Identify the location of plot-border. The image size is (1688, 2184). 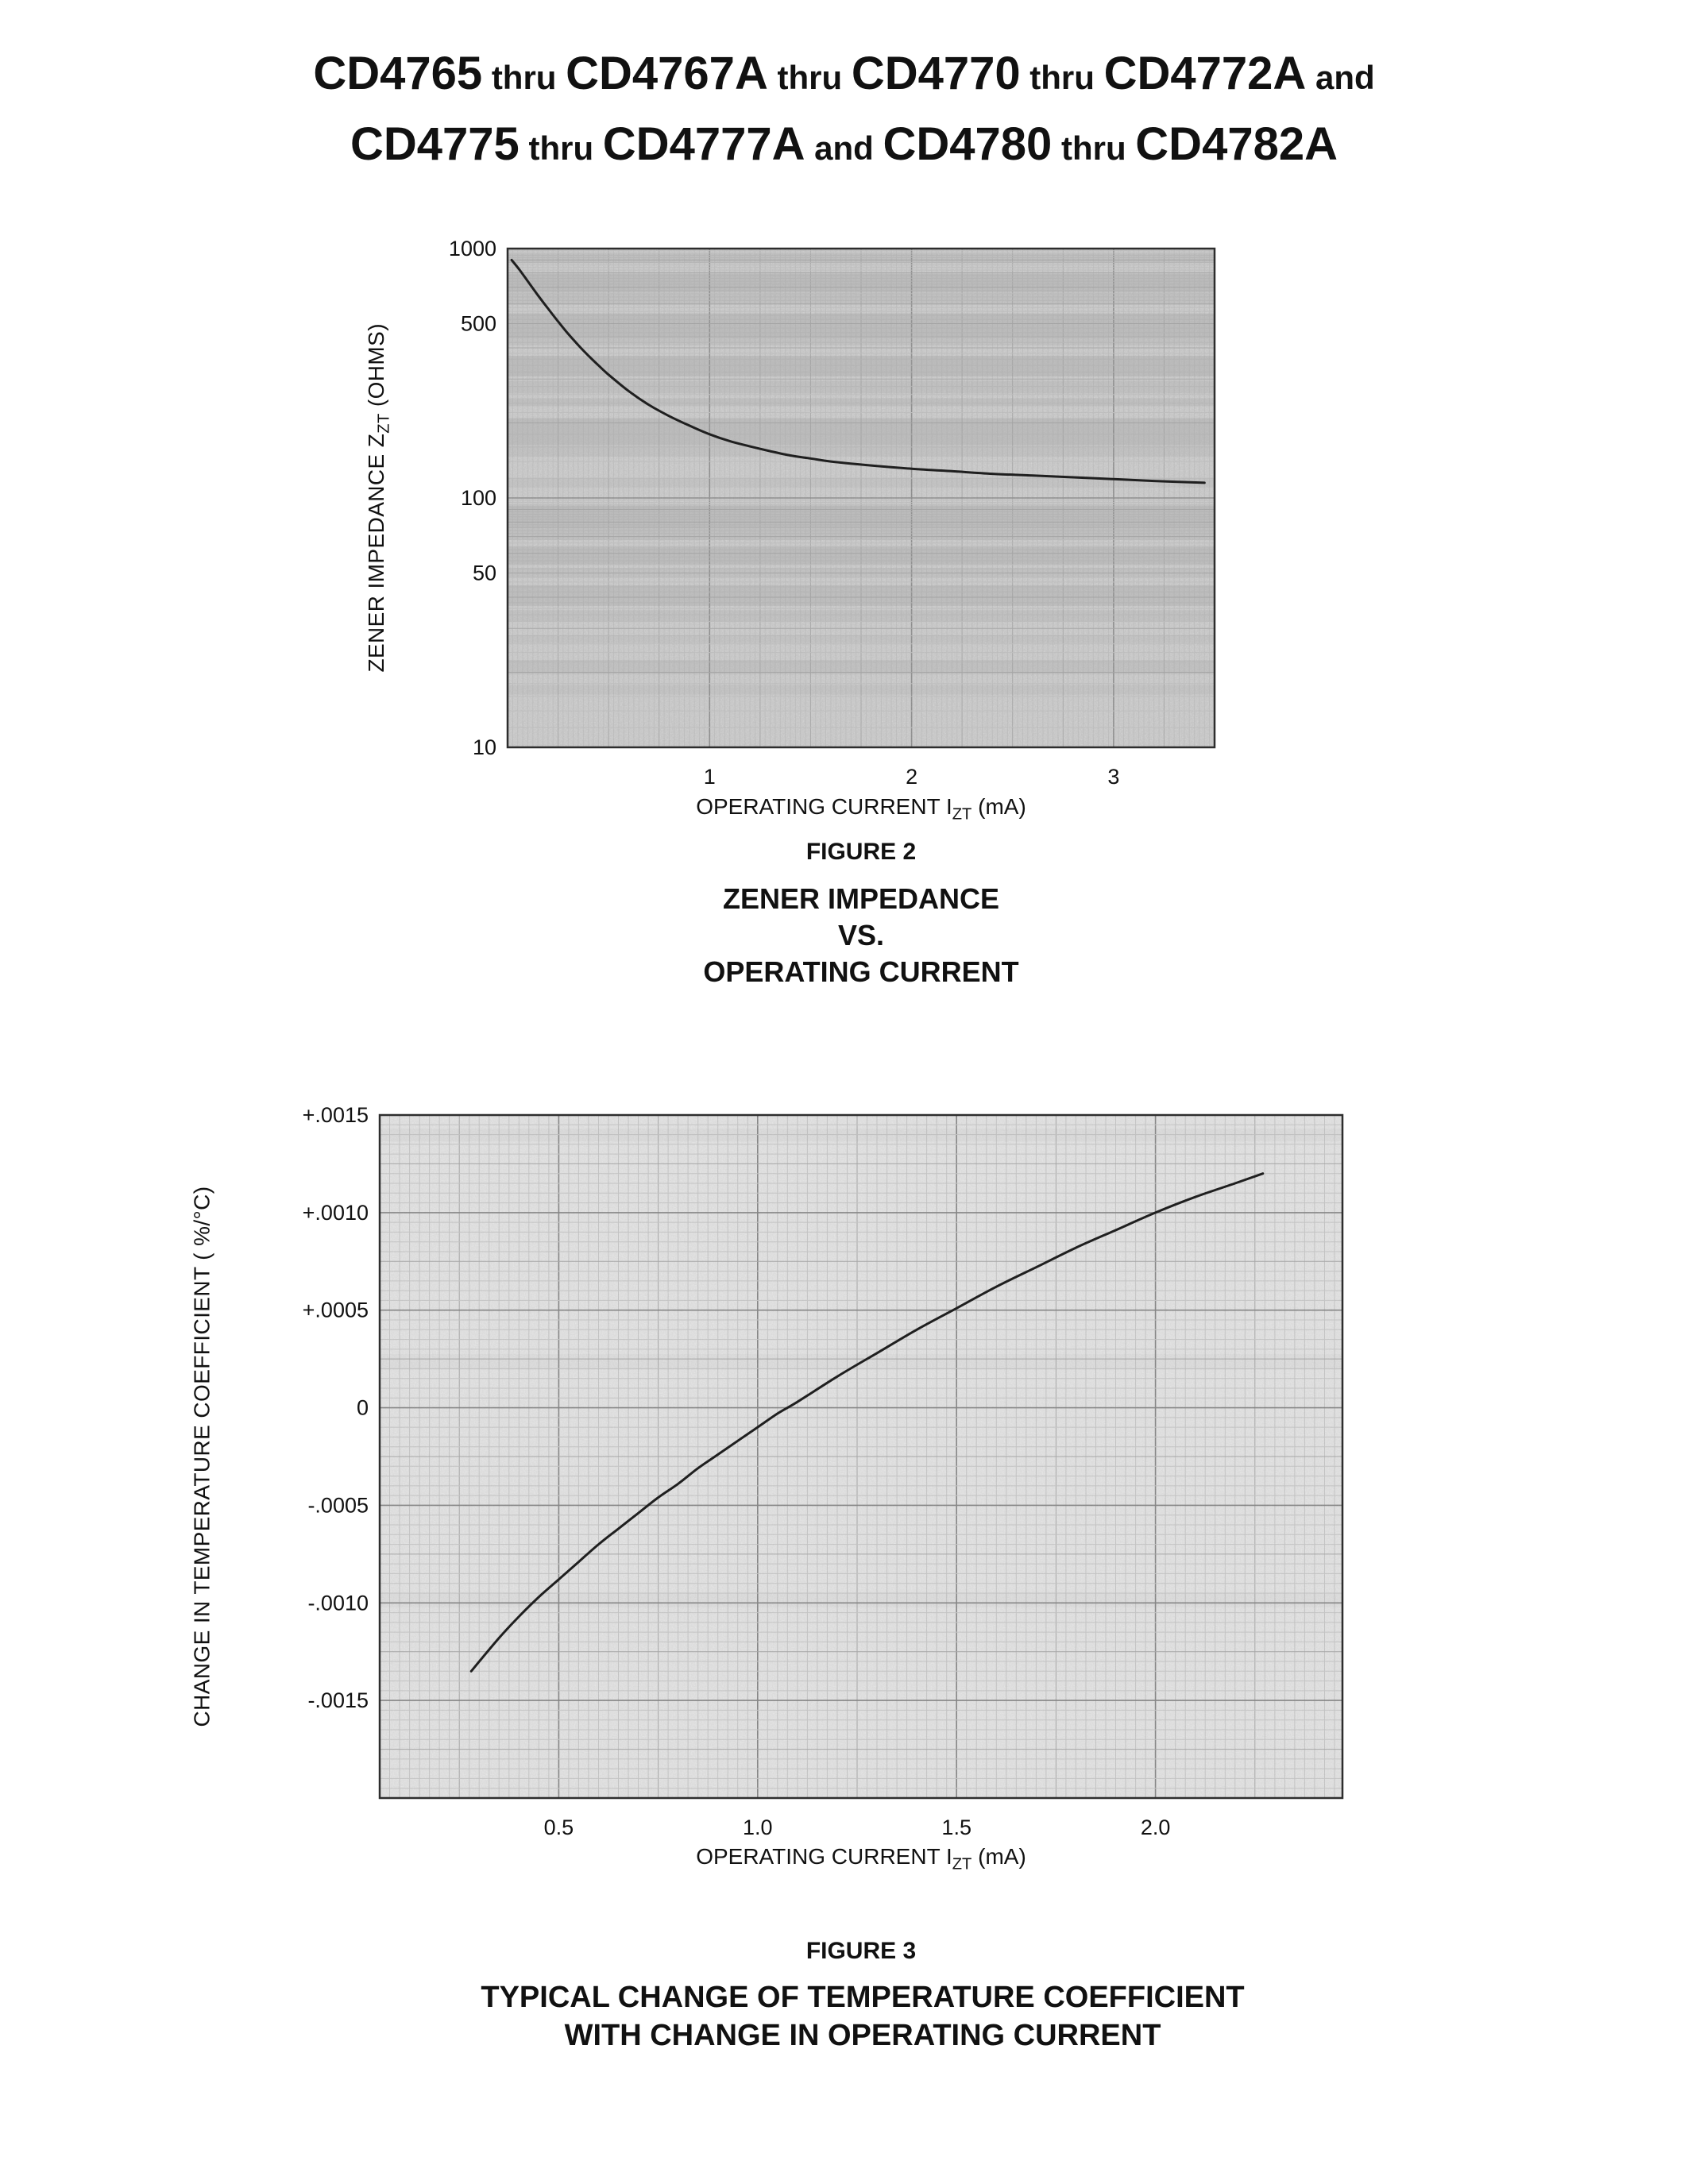
(861, 498).